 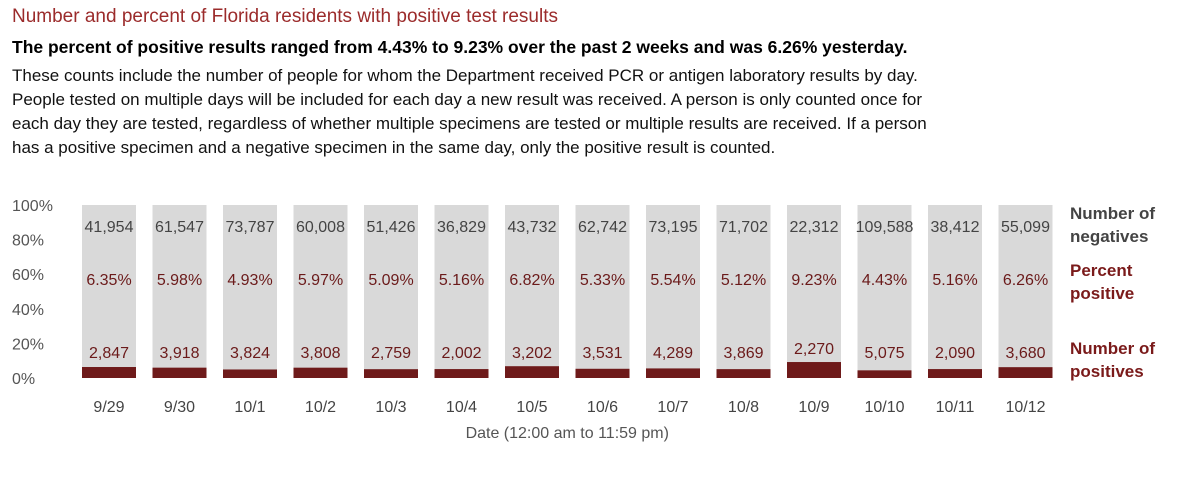 I want to click on legend-positives: positives, so click(x=1107, y=371).